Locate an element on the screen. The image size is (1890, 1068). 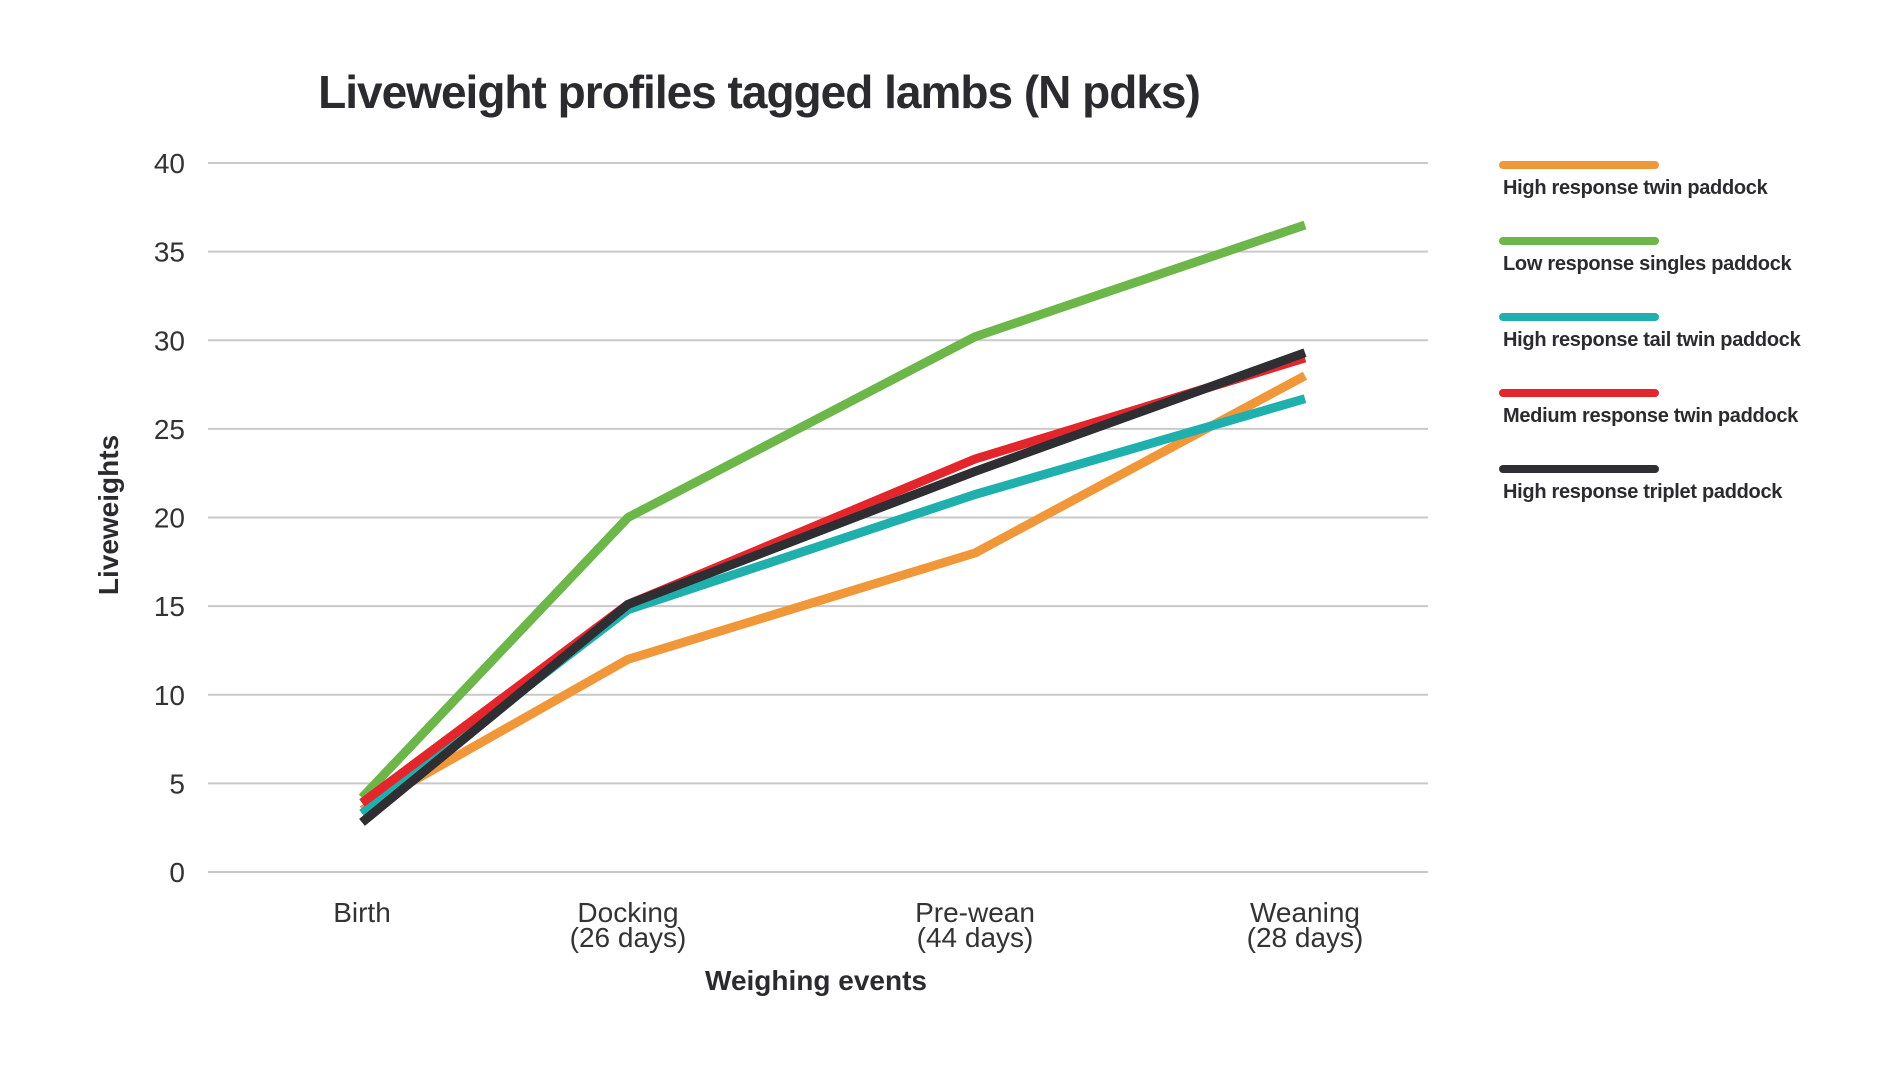
y-tick-label: 25 is located at coordinates (169, 429).